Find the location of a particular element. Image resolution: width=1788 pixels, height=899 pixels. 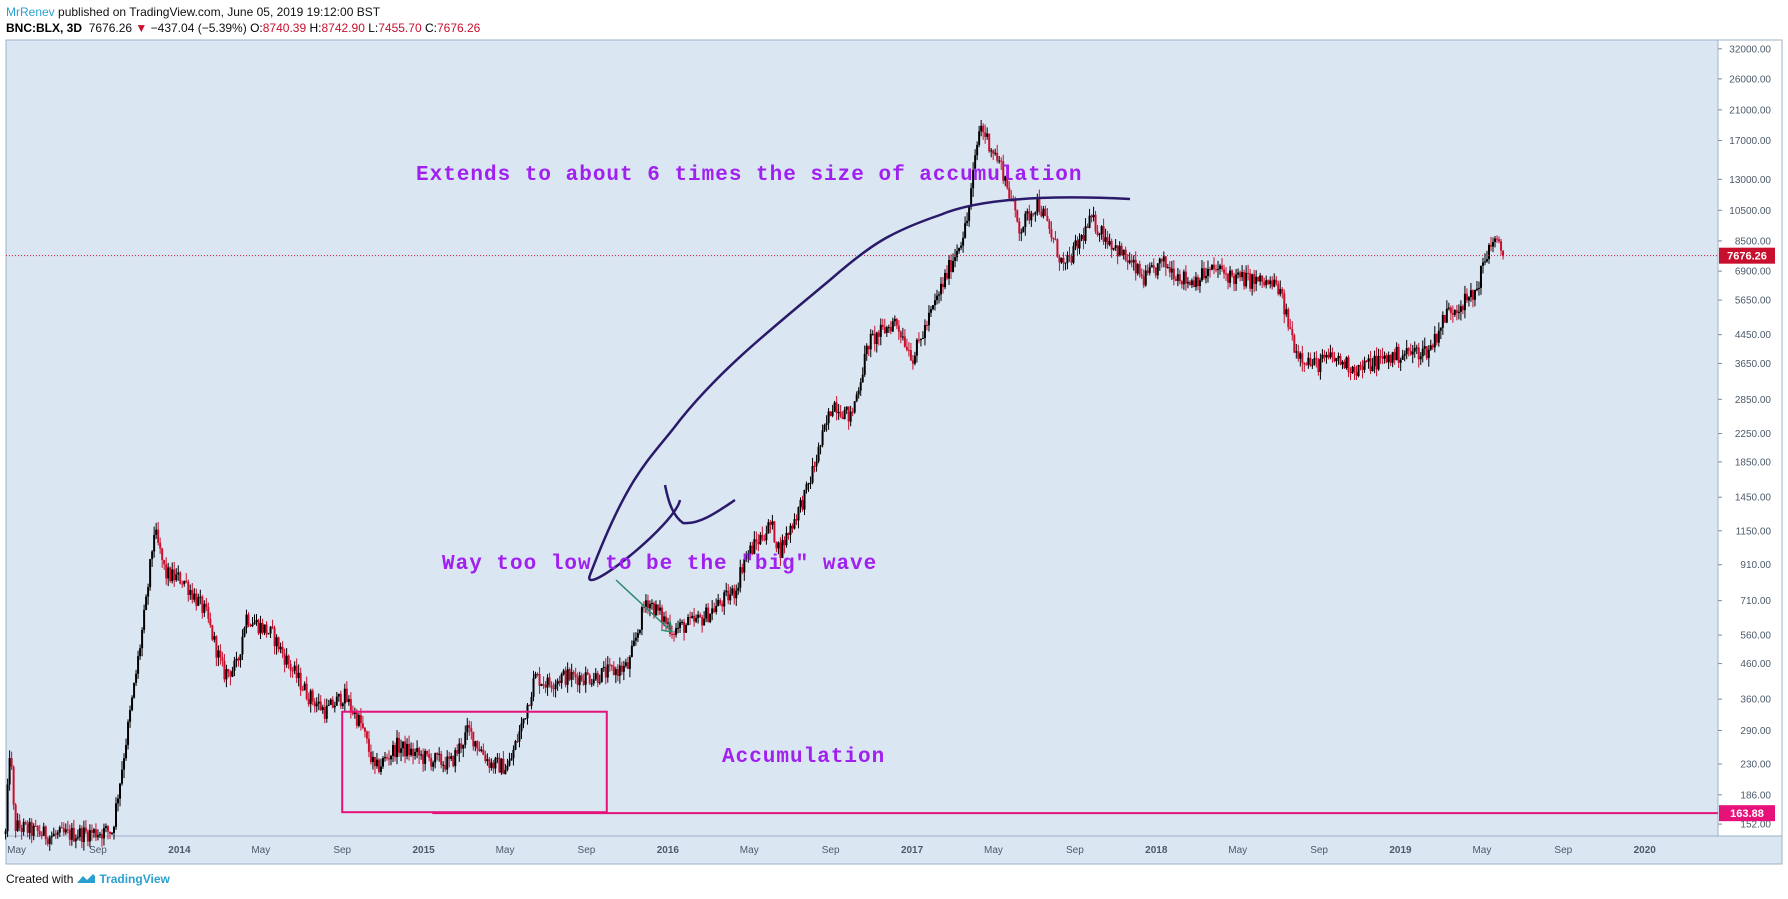

tradingview-brand: TradingView is located at coordinates (134, 879).